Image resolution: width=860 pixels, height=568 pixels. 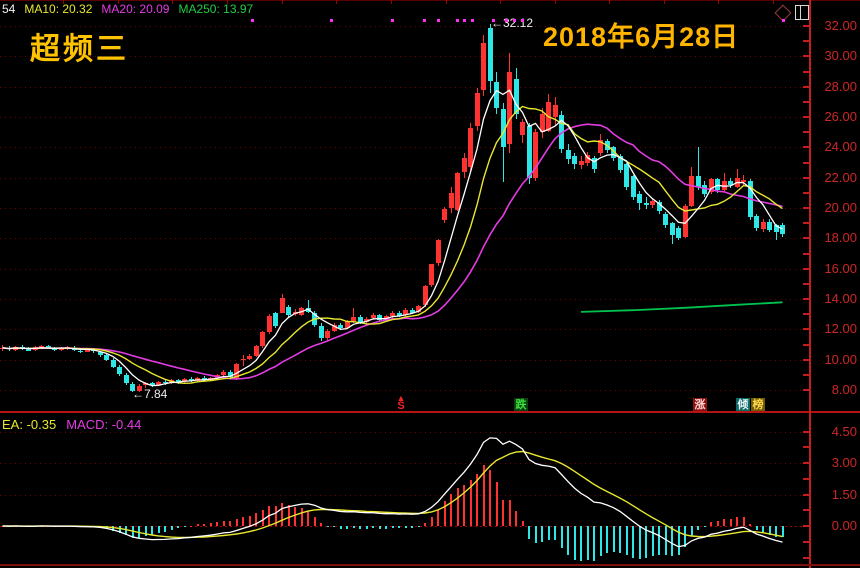 I want to click on split-window-icon, so click(x=802, y=12).